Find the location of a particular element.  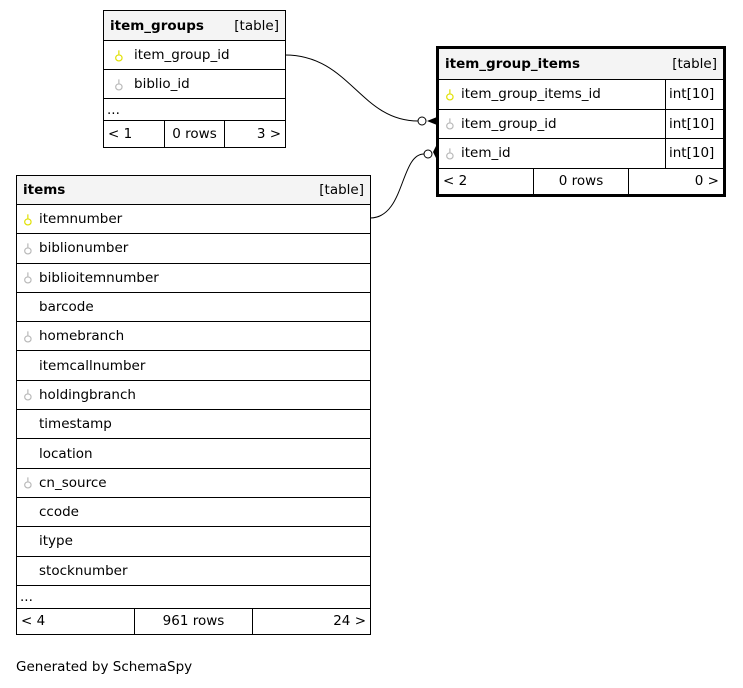

table-footer: < 4 961 rows 24 > is located at coordinates (193, 621).